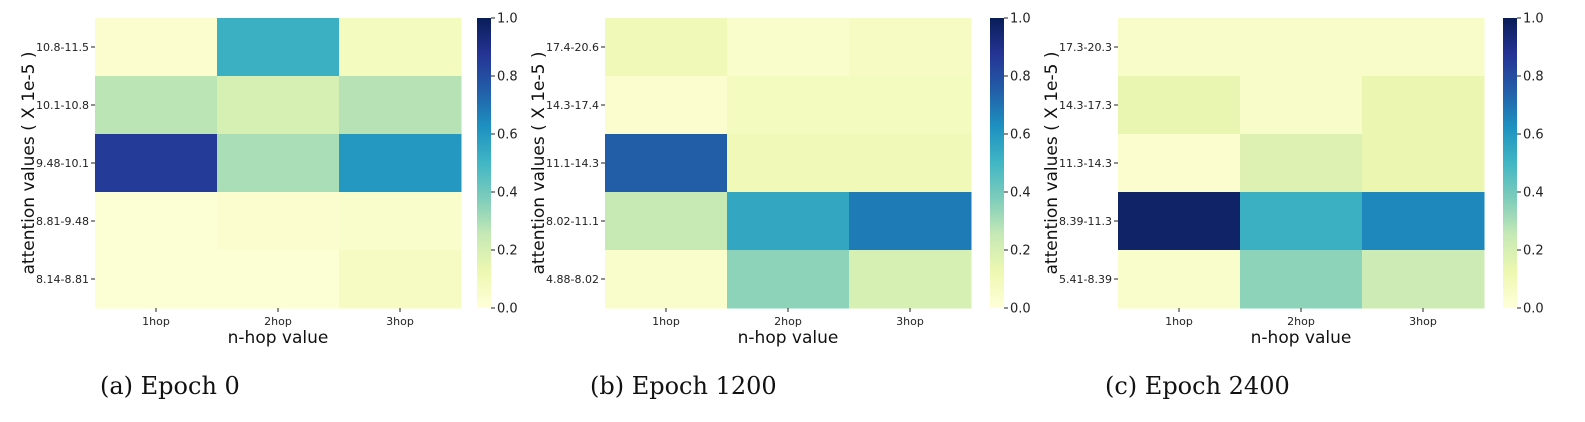 The width and height of the screenshot is (1585, 422). I want to click on y-tick-label: 4.88-8.02, so click(572, 279).